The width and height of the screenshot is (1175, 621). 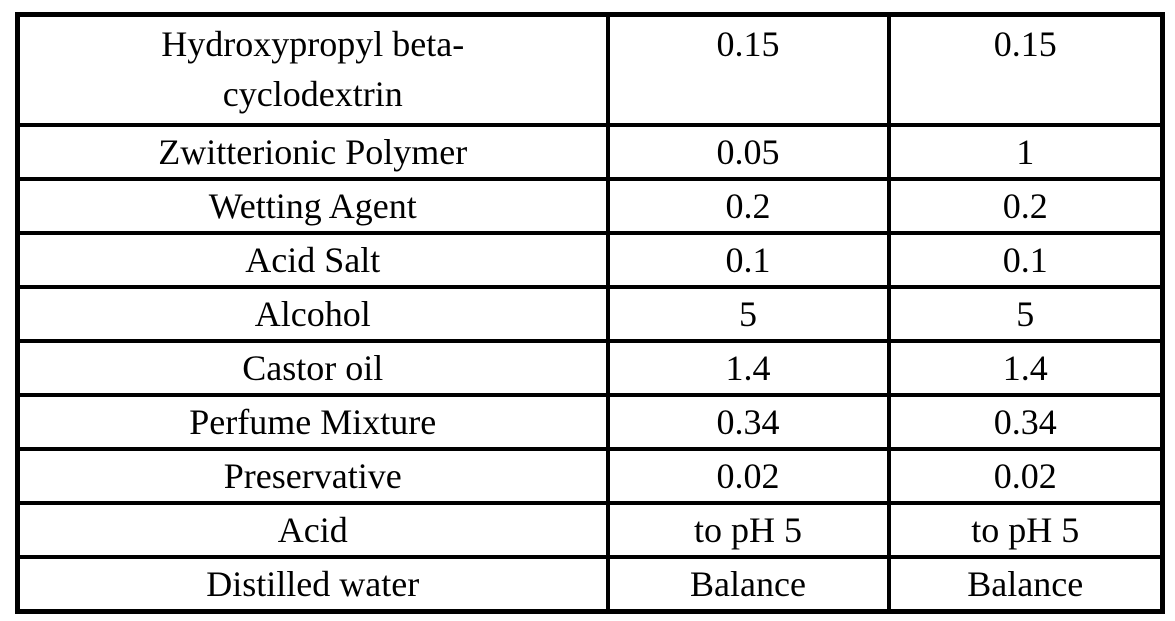 What do you see at coordinates (312, 476) in the screenshot?
I see `ingredient-cell: Preservative` at bounding box center [312, 476].